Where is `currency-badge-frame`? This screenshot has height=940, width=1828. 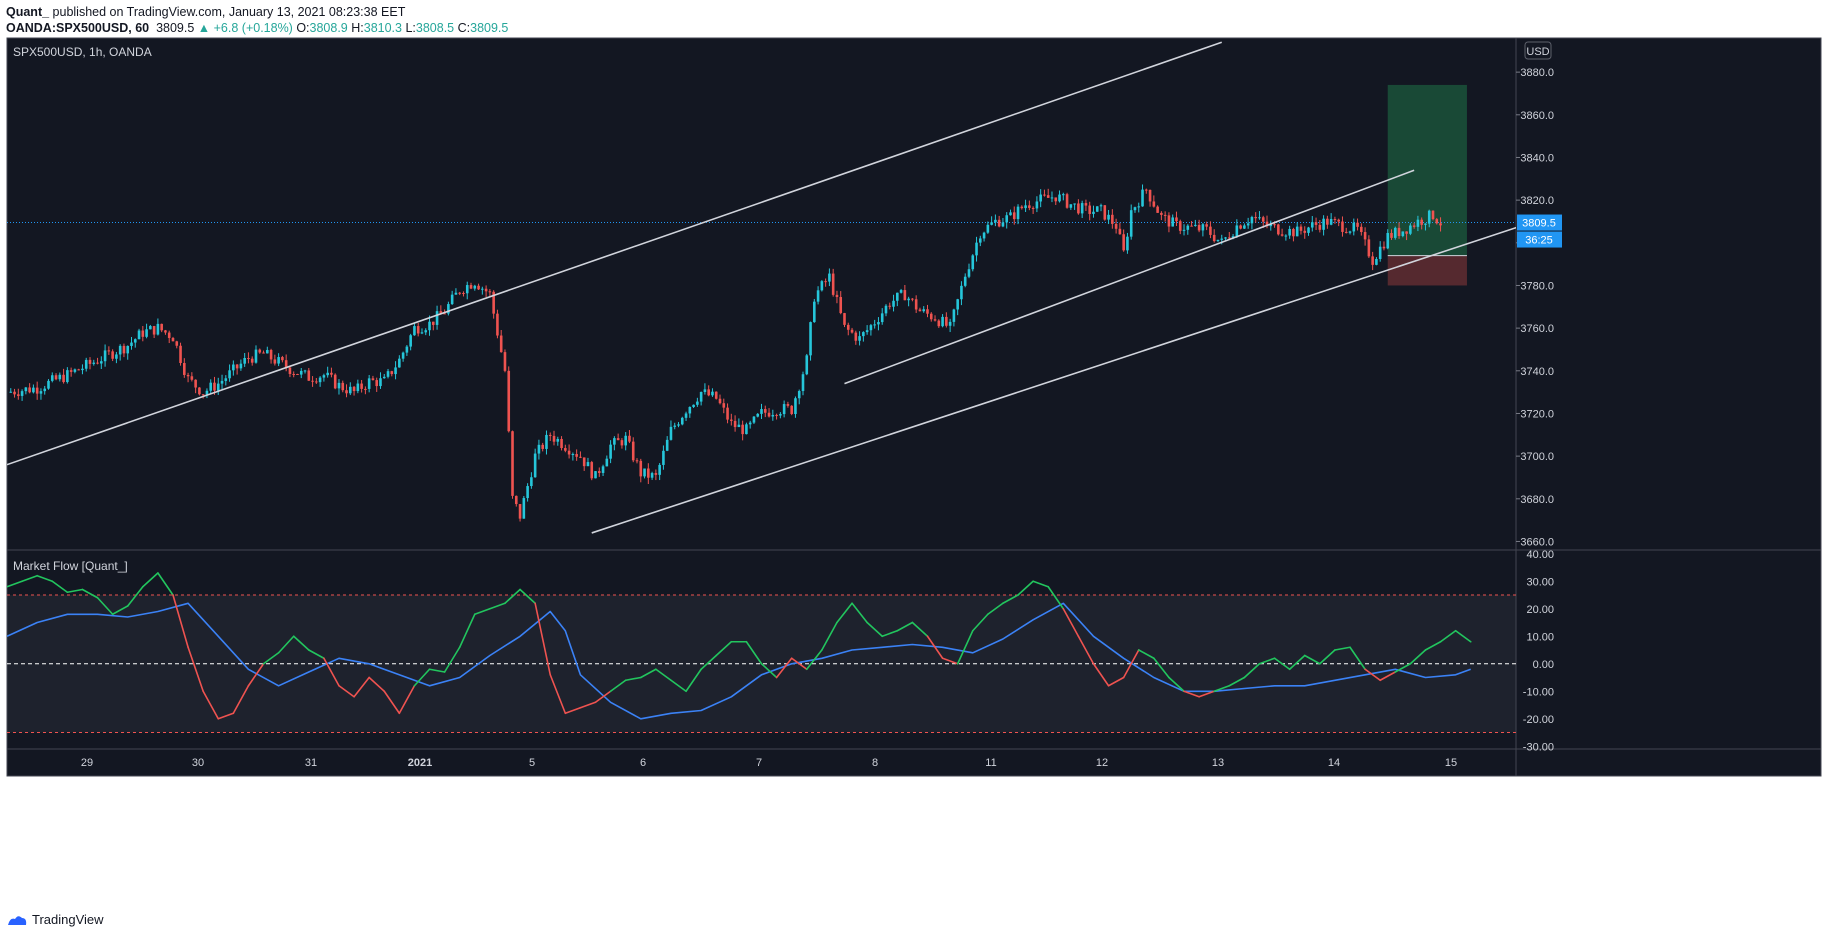 currency-badge-frame is located at coordinates (1538, 50).